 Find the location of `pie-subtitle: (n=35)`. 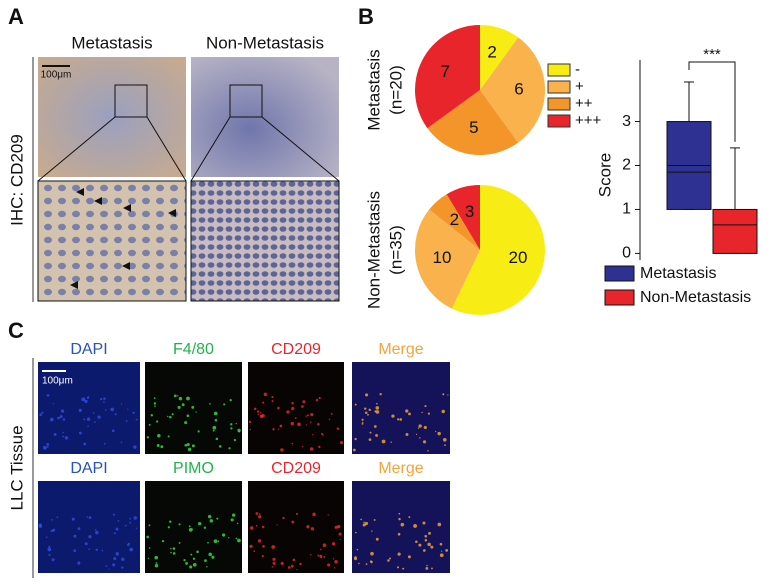

pie-subtitle: (n=35) is located at coordinates (395, 250).